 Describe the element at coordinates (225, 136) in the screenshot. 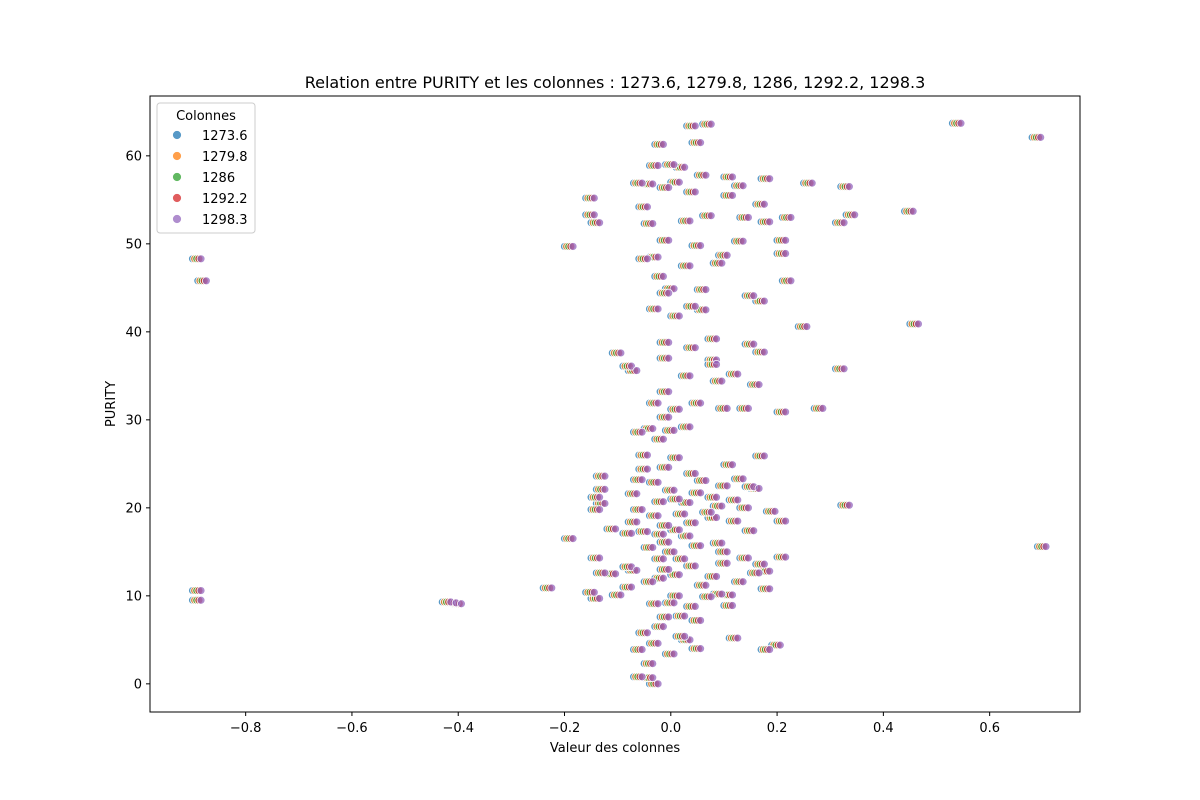

I see `legend-label: 1273.6` at that location.